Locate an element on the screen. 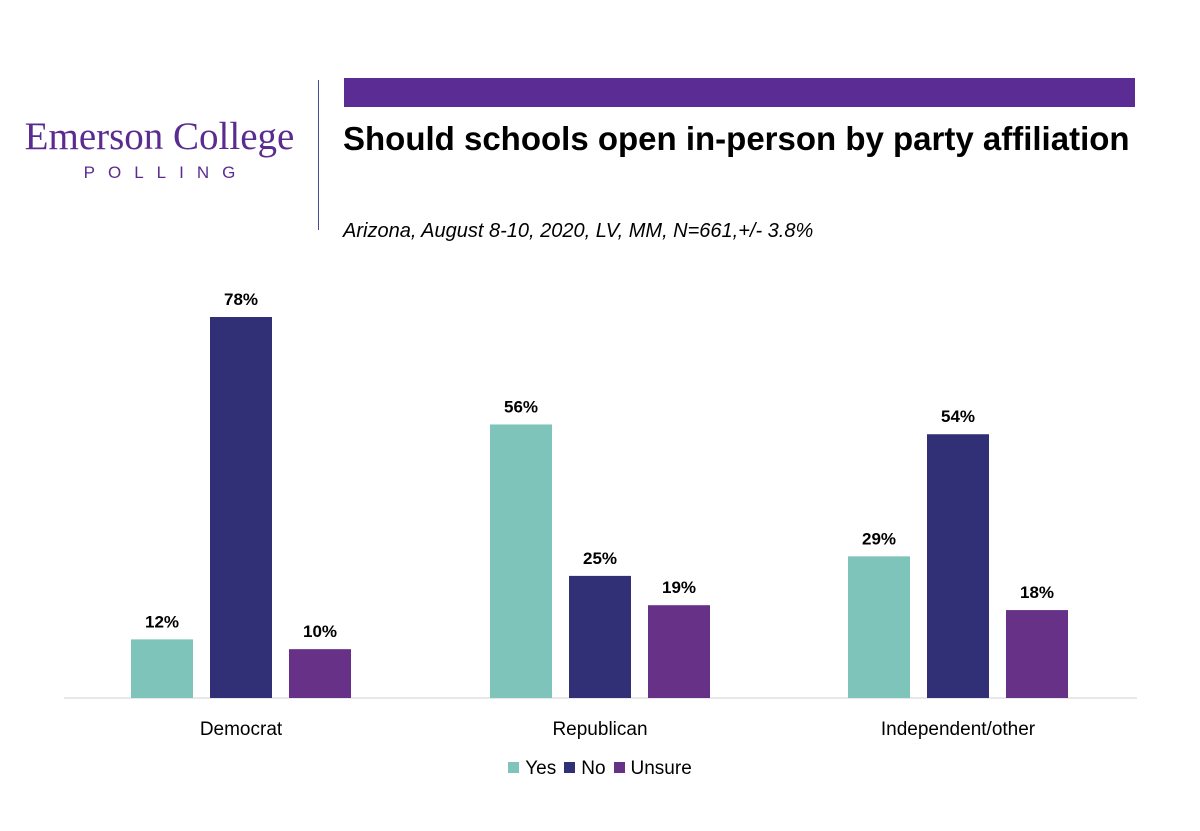 The height and width of the screenshot is (831, 1200). legend-label-yes: Yes is located at coordinates (541, 768).